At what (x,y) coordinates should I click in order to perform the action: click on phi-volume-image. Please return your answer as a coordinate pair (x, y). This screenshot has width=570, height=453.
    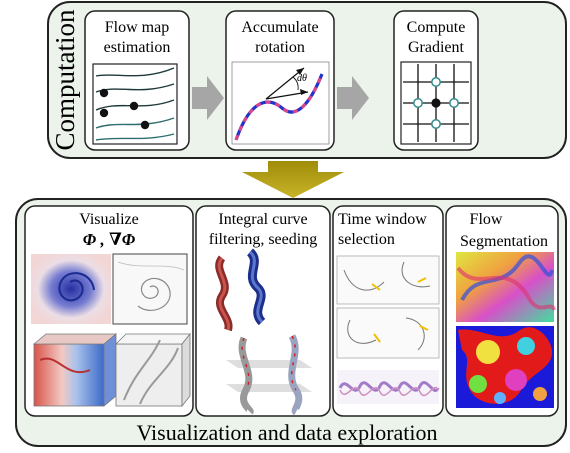
    Looking at the image, I should click on (75, 370).